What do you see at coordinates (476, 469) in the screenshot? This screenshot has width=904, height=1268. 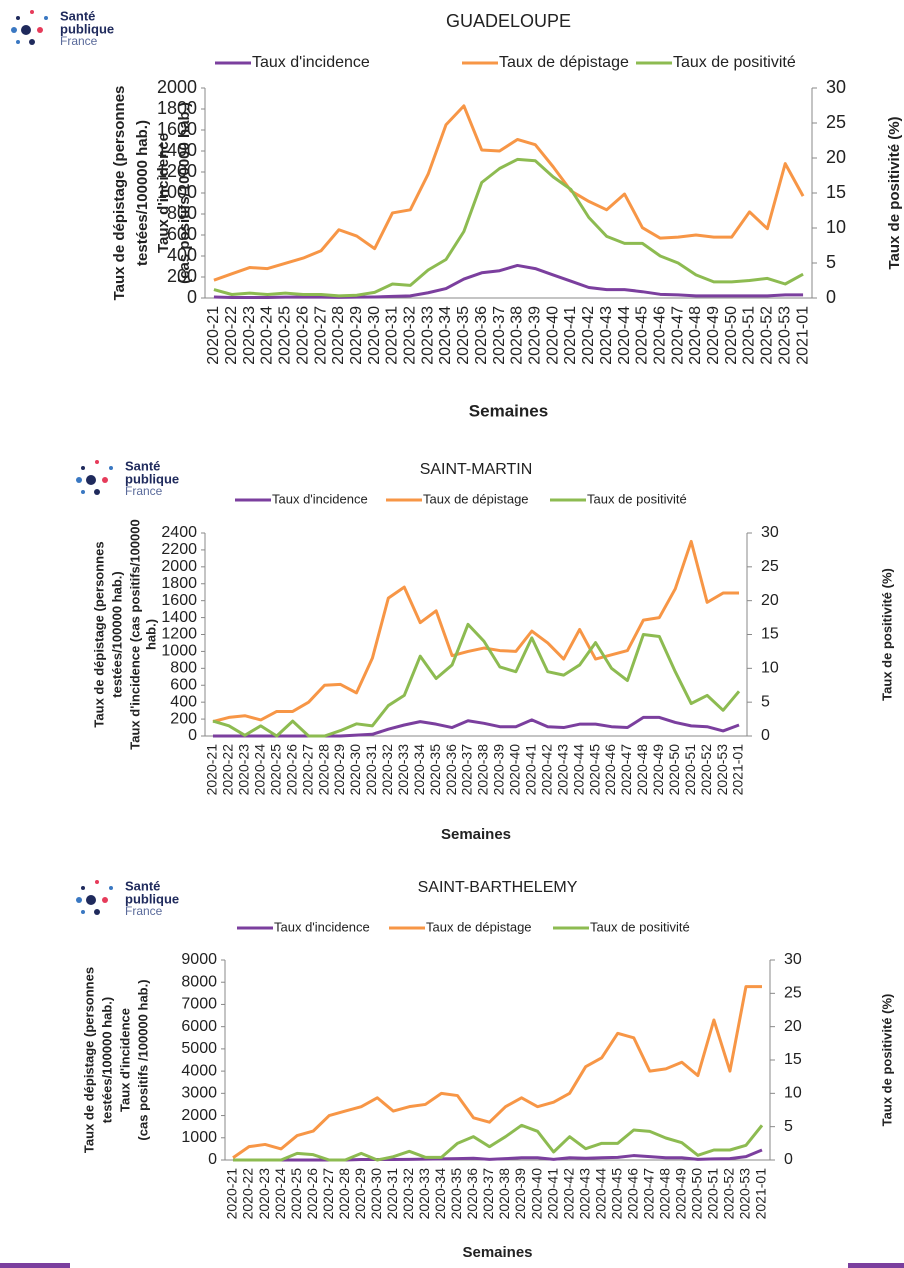 I see `chart-title: SAINT-MARTIN` at bounding box center [476, 469].